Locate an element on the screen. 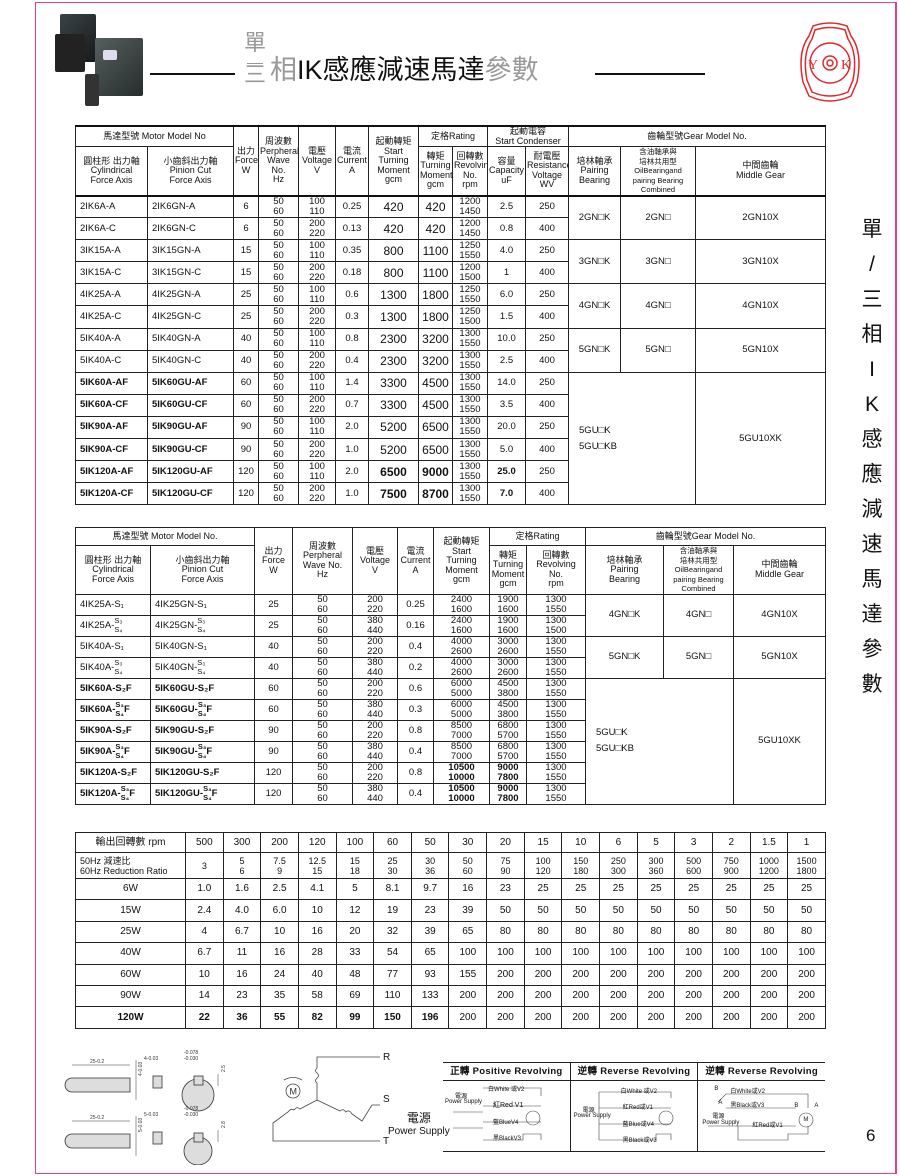 This screenshot has width=900, height=1176. torque-value: 65 is located at coordinates (468, 932).